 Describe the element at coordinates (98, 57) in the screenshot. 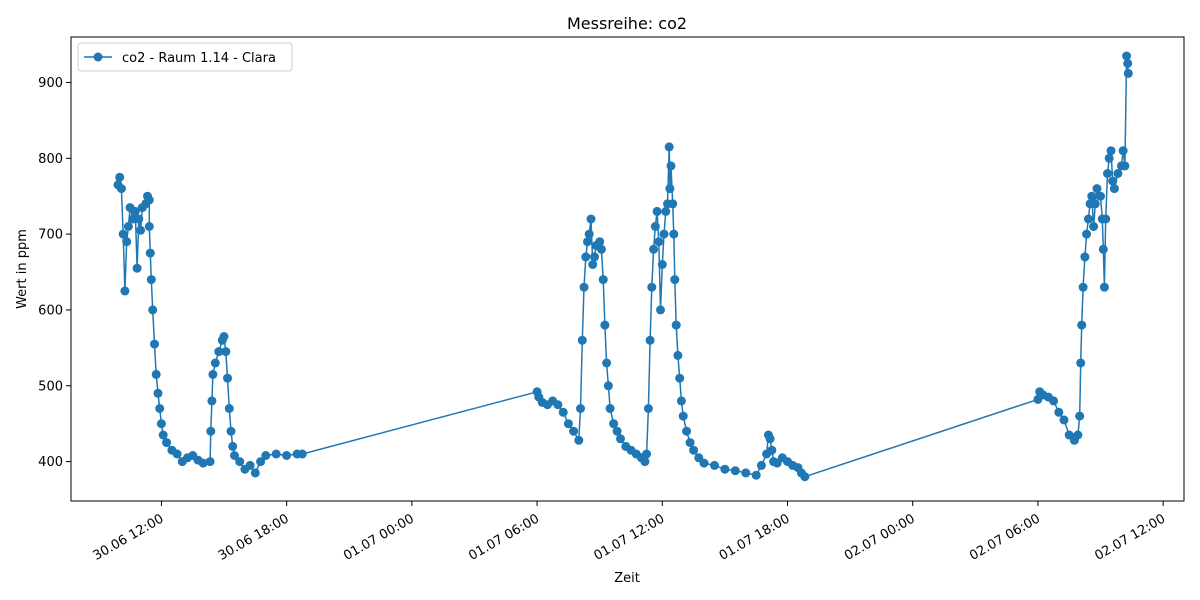

I see `legend-marker-swatch` at that location.